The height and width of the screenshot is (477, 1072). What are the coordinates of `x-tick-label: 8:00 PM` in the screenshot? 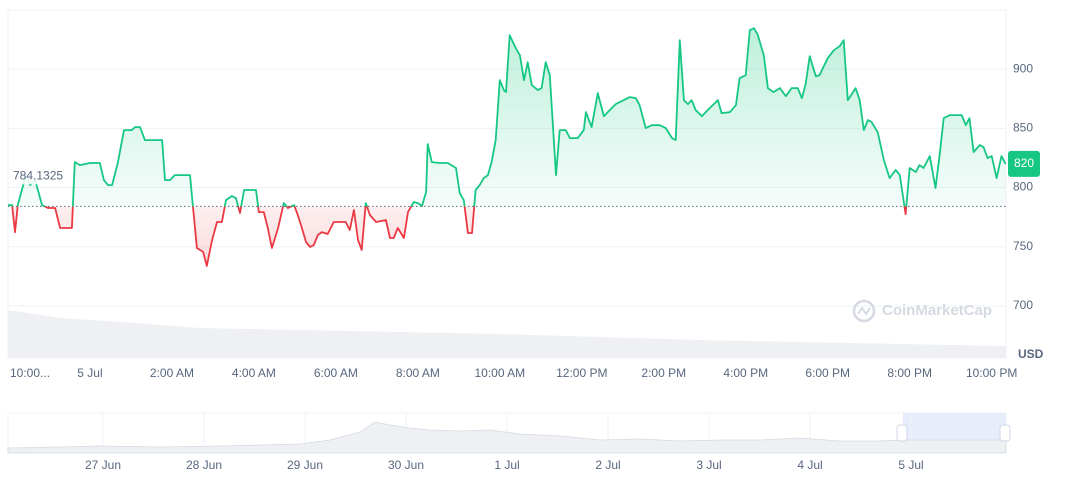 It's located at (909, 373).